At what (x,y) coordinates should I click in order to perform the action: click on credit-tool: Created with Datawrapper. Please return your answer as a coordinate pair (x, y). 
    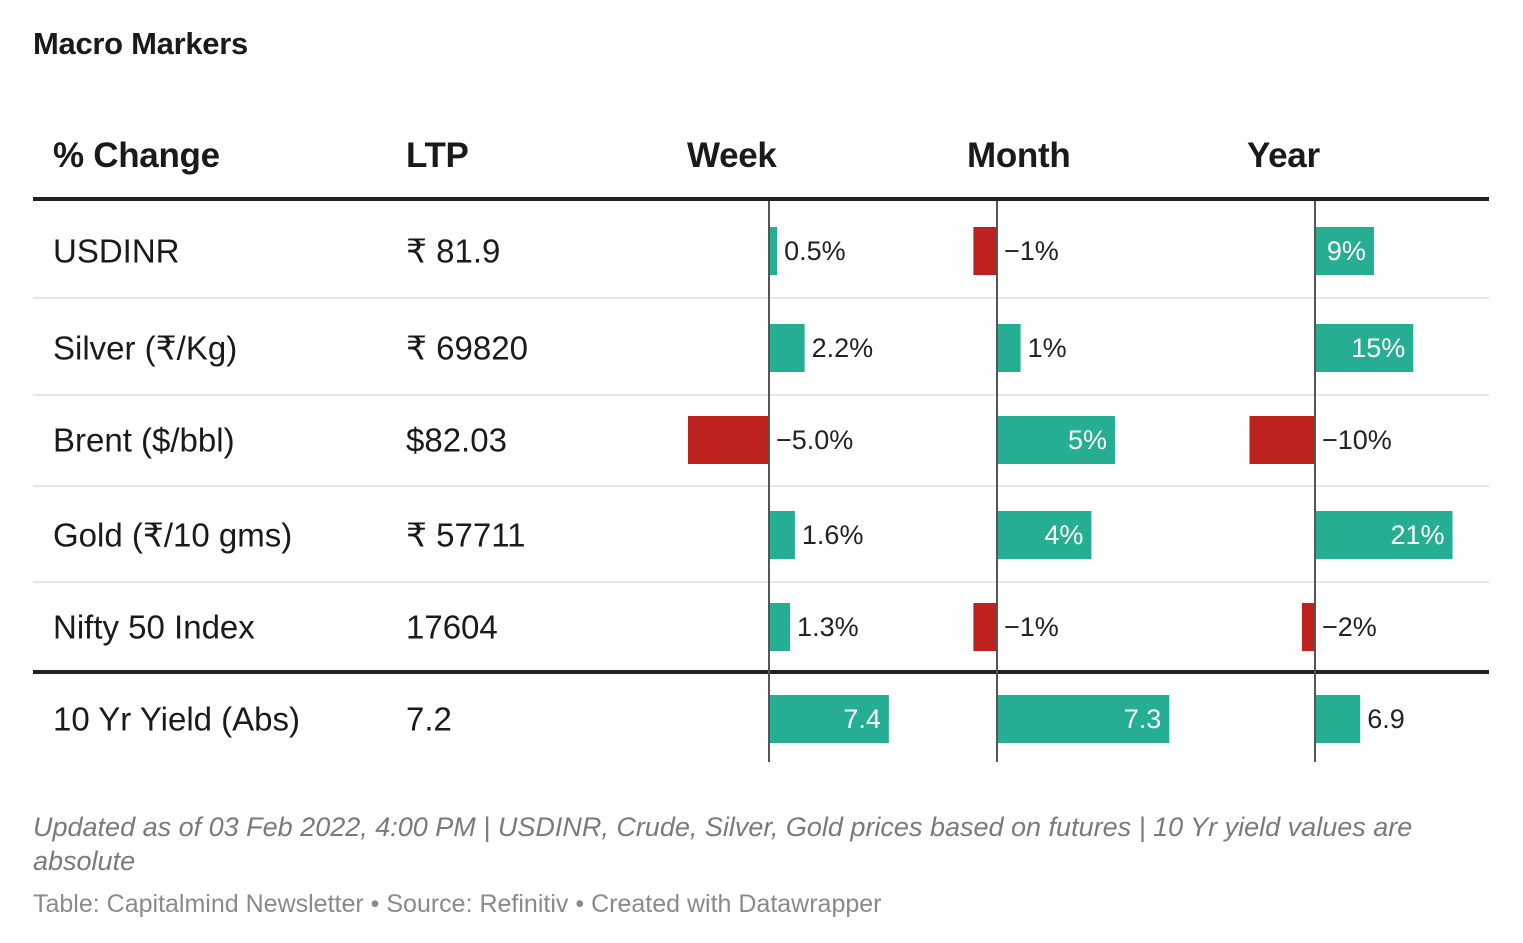
    Looking at the image, I should click on (736, 904).